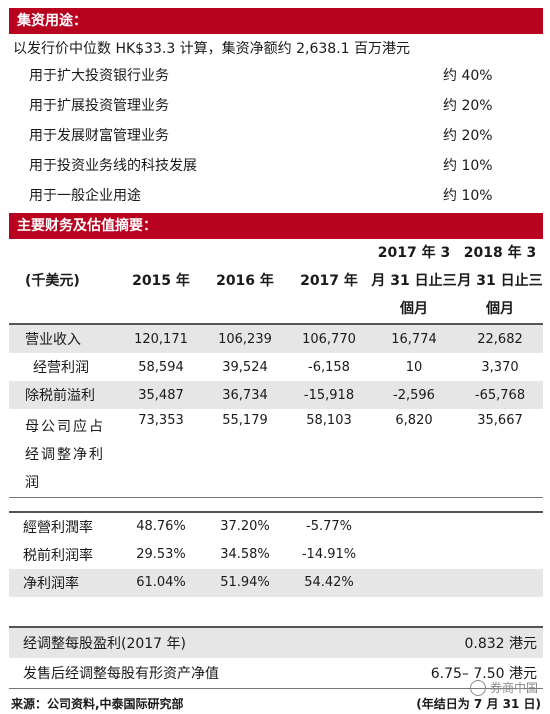  Describe the element at coordinates (500, 281) in the screenshot. I see `column-header: 2018 年 3 月 31 日止三個月` at that location.